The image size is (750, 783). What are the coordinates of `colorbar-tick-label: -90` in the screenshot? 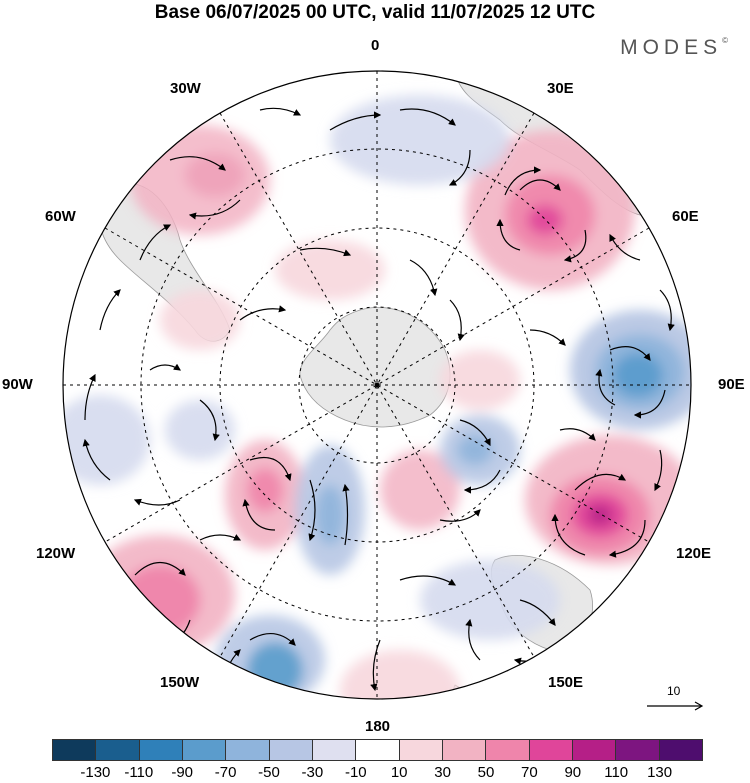 It's located at (182, 772).